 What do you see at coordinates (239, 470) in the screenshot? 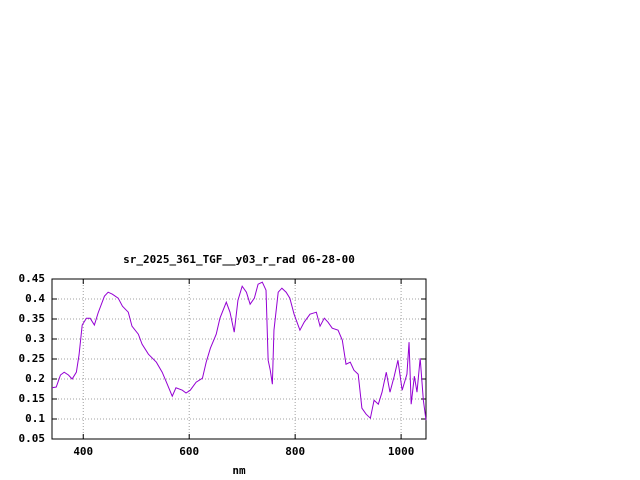
I see `x-axis-label: nm` at bounding box center [239, 470].